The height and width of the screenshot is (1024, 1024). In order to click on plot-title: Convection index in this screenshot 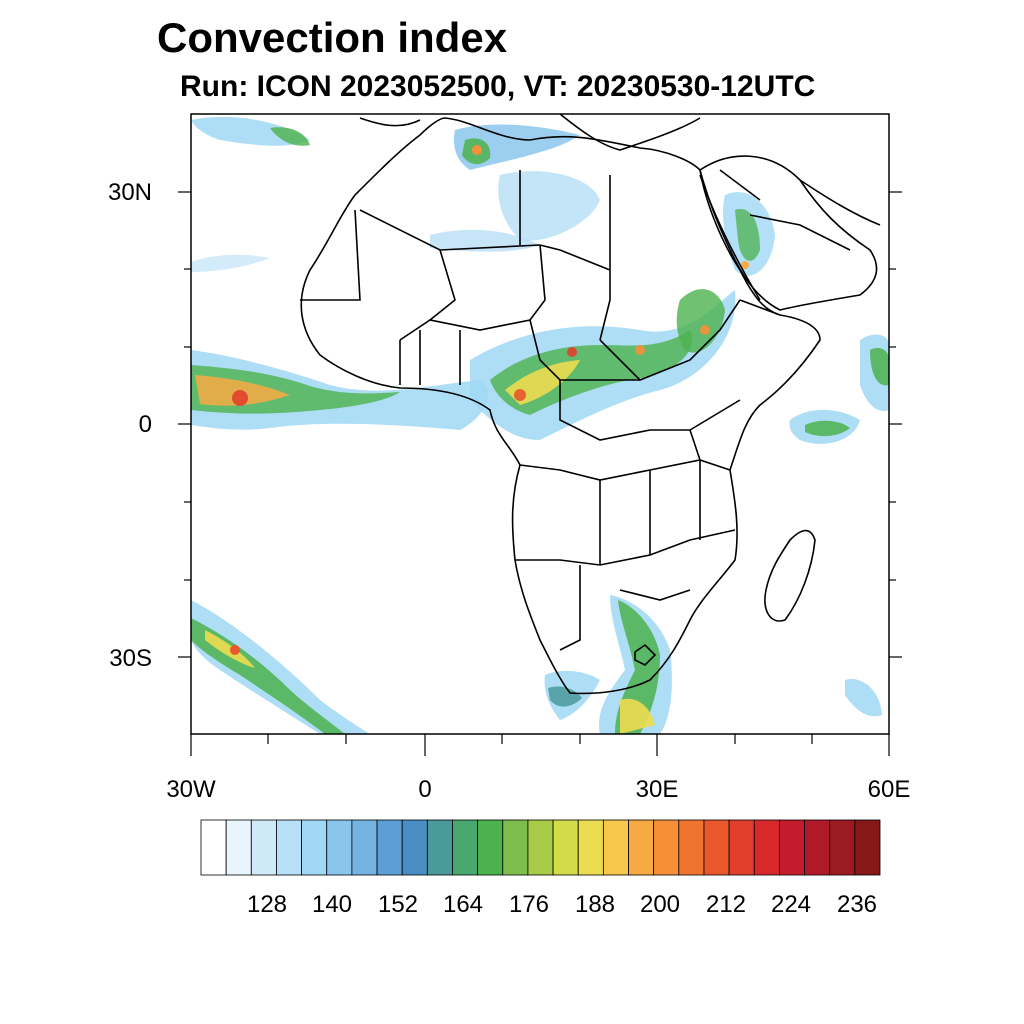, I will do `click(332, 37)`.